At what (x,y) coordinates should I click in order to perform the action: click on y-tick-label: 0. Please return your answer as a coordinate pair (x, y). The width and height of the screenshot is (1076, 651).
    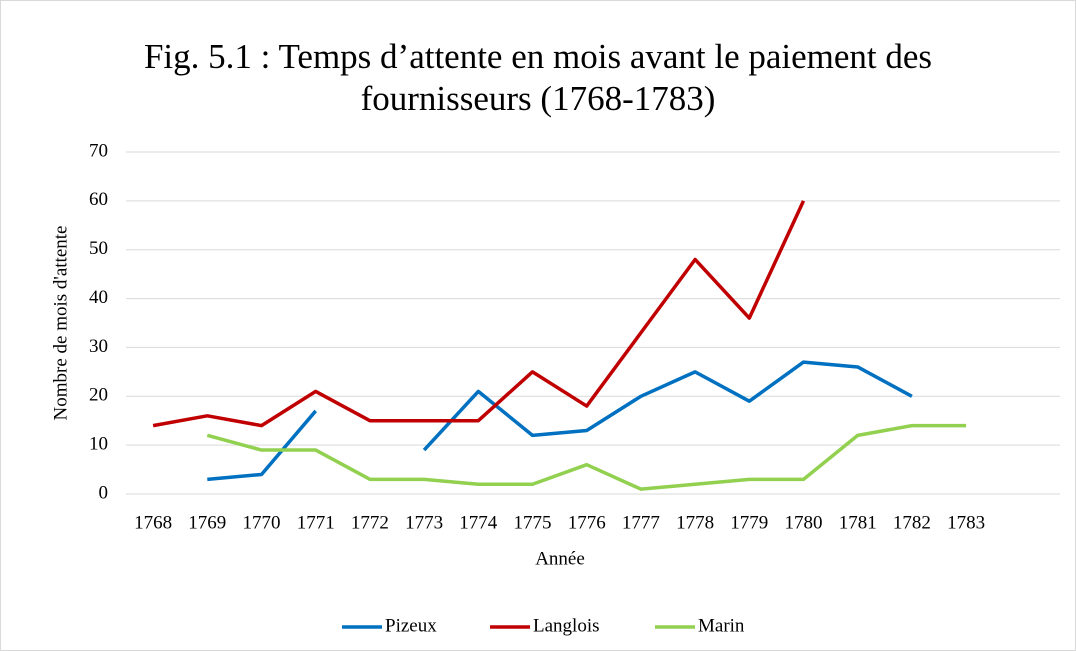
    Looking at the image, I should click on (104, 492).